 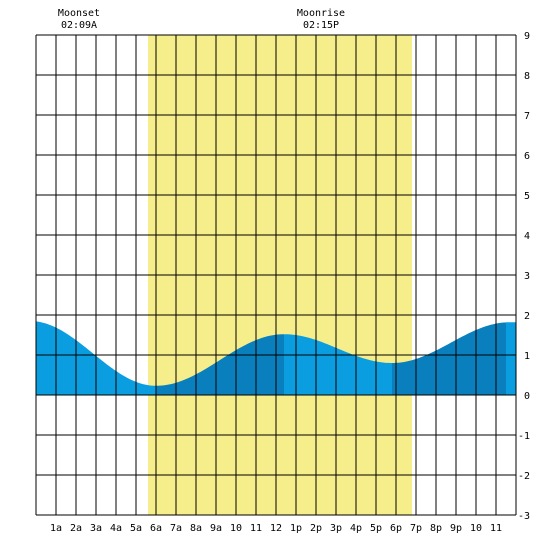 I want to click on x-tick-label: 6p, so click(x=396, y=528).